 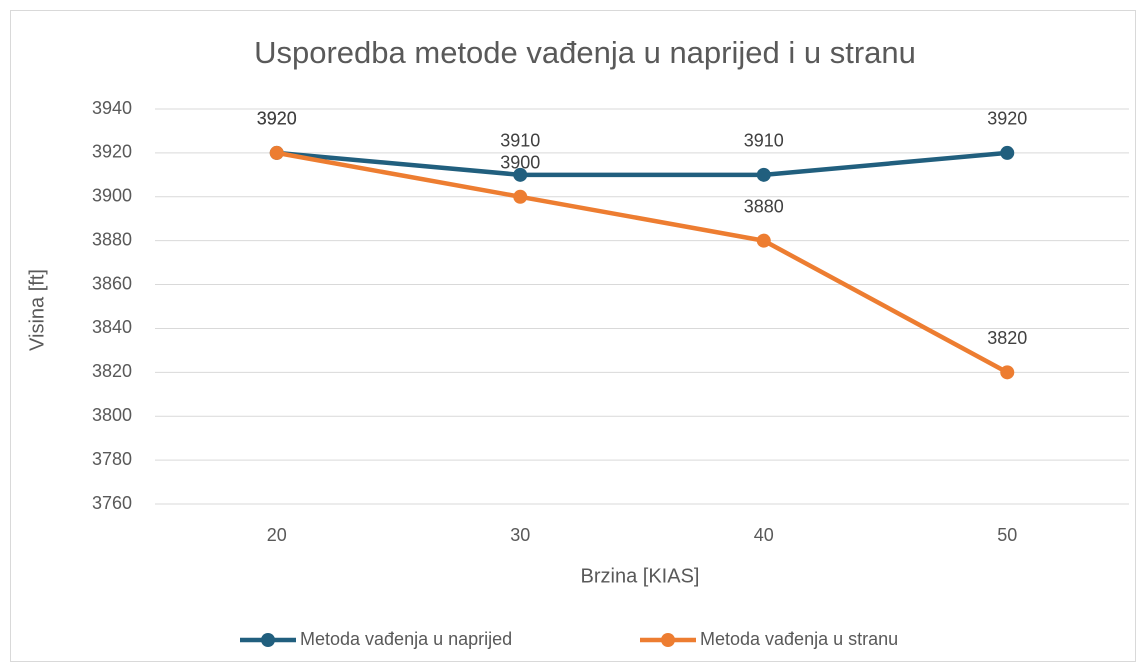 What do you see at coordinates (642, 164) in the screenshot?
I see `series-line` at bounding box center [642, 164].